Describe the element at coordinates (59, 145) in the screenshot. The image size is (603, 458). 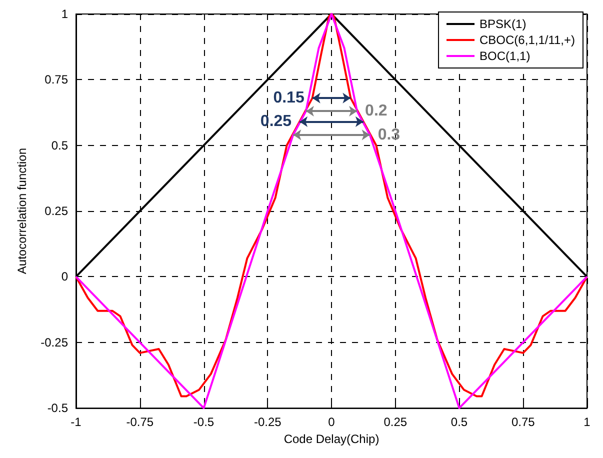
I see `y-tick-label: 0.5` at that location.